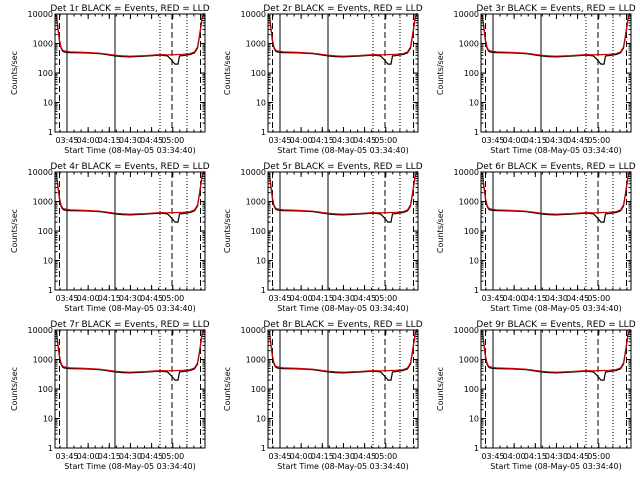 The width and height of the screenshot is (640, 480). Describe the element at coordinates (555, 325) in the screenshot. I see `chart-title: Det 9r BLACK = Events, RED = LLD` at that location.